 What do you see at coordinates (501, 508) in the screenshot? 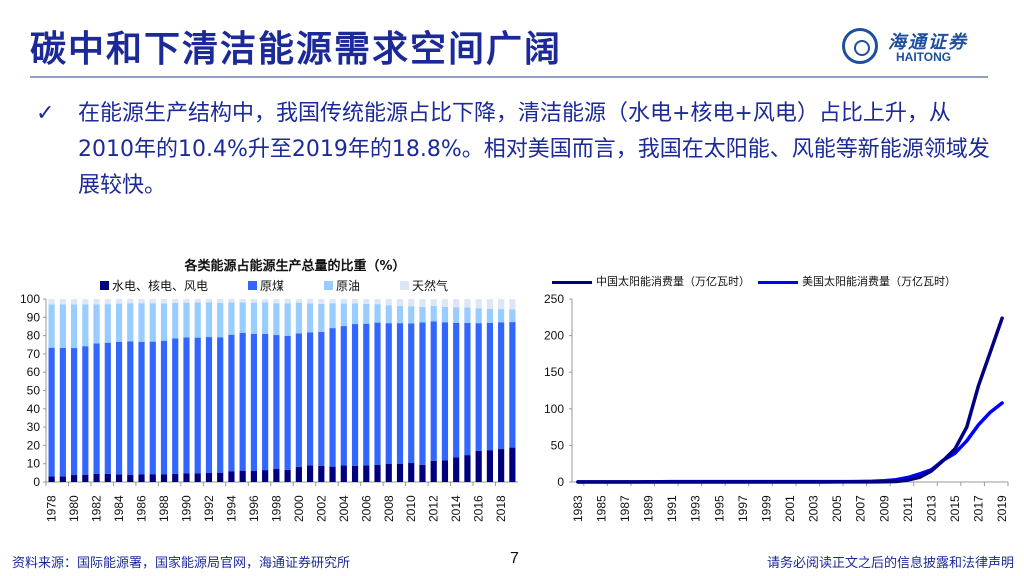
I see `bar-x-tick-label: 2018` at bounding box center [501, 508].